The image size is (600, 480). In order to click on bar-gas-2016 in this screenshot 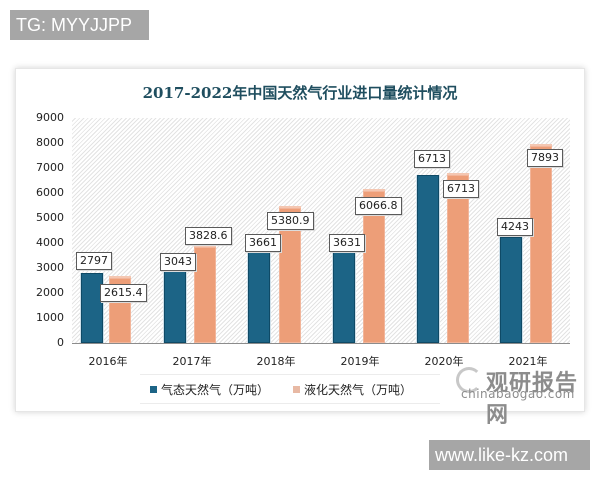, I will do `click(92, 308)`.